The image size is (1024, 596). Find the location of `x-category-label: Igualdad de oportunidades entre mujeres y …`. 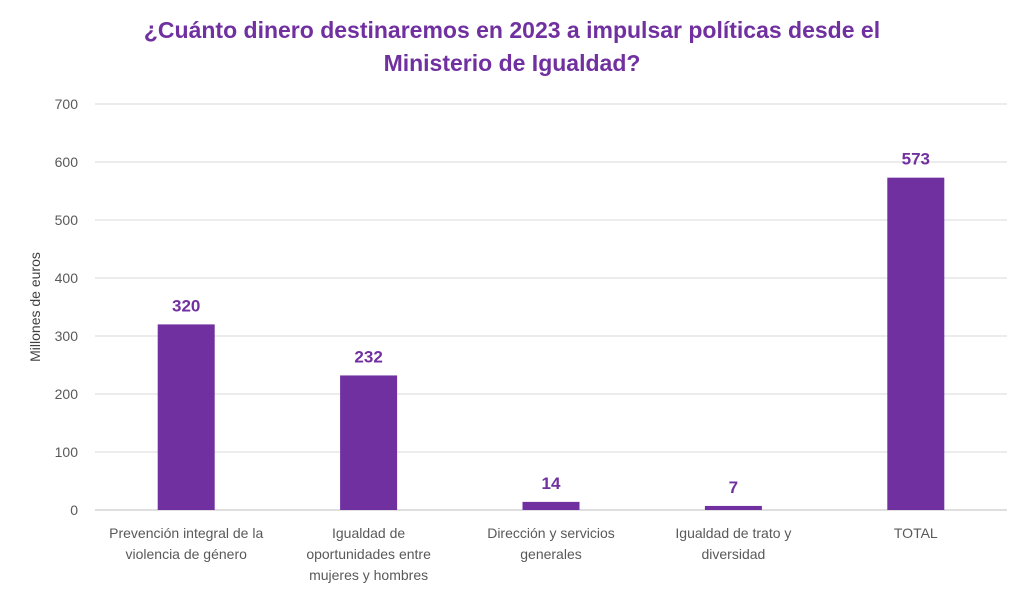

x-category-label: Igualdad de oportunidades entre mujeres y … is located at coordinates (368, 554).